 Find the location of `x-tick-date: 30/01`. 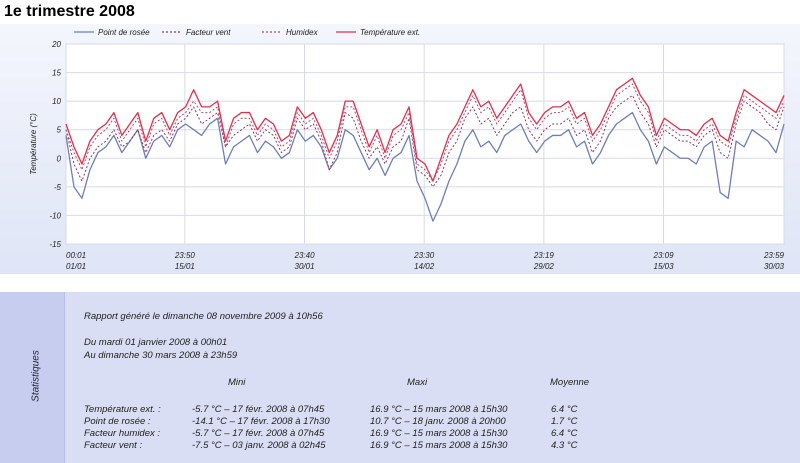

x-tick-date: 30/01 is located at coordinates (305, 266).